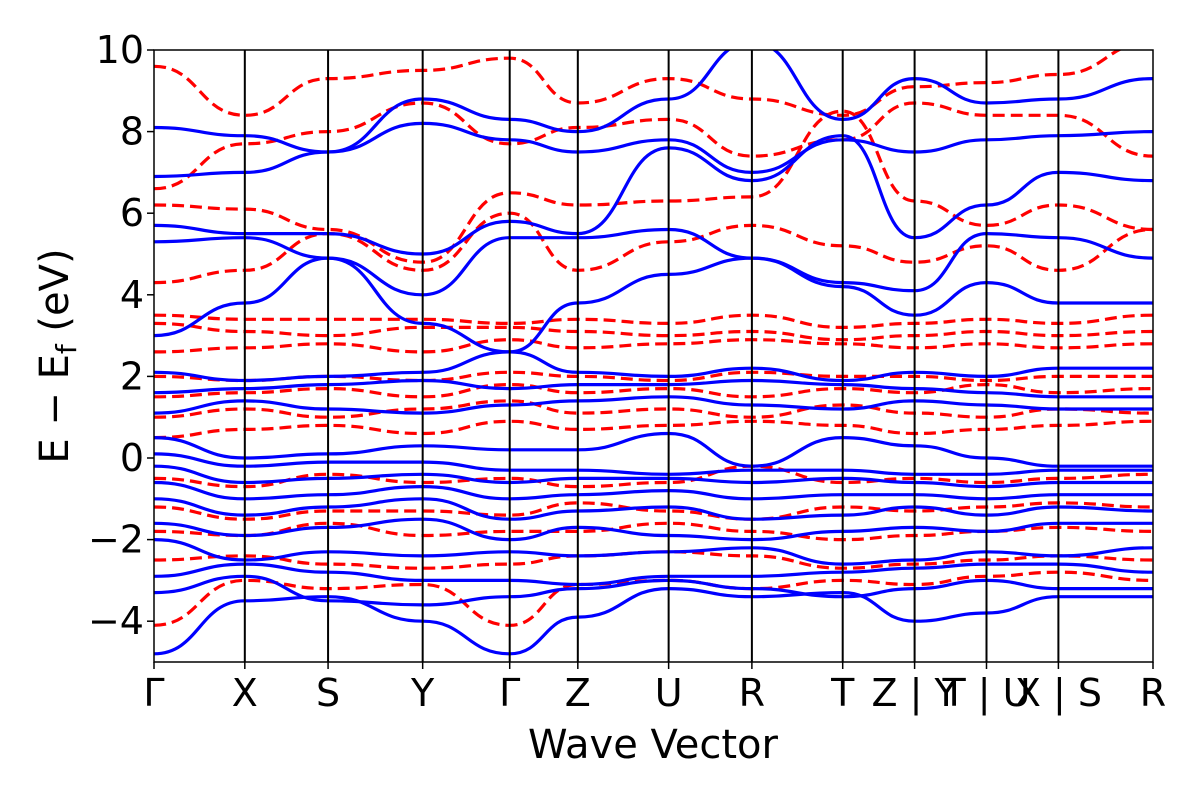 This screenshot has width=1200, height=800. Describe the element at coordinates (120, 50) in the screenshot. I see `y-tick-label: 10` at that location.